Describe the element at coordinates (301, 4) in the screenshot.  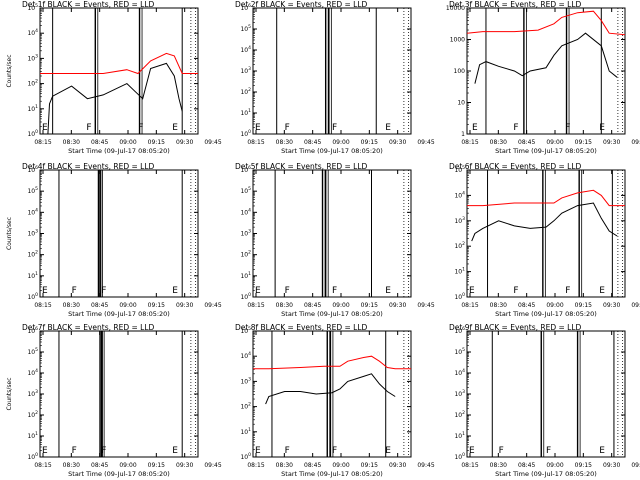
I see `panel-title: Det 2f BLACK = Events, RED = LLD` at that location.